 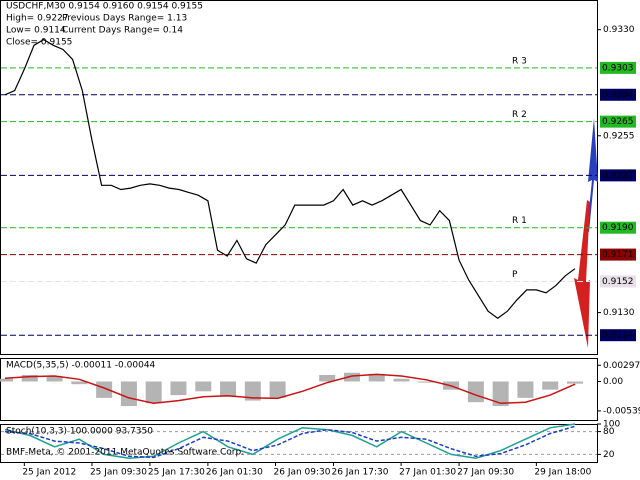 What do you see at coordinates (562, 473) in the screenshot?
I see `x-tick-label: 29 Jan 18:00` at bounding box center [562, 473].